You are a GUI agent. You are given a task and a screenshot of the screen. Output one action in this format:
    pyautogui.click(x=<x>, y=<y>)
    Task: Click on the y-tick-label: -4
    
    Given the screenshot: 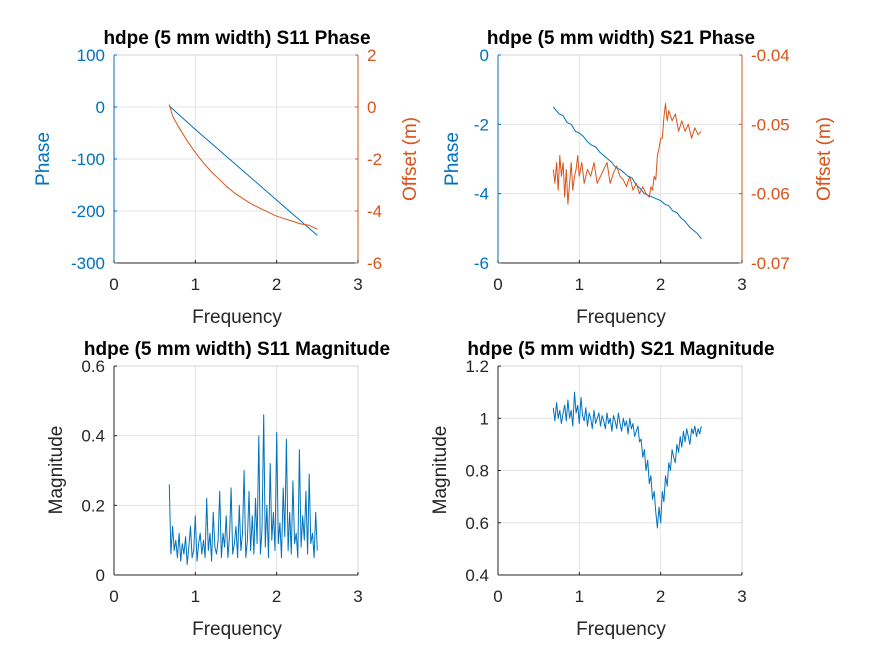 What is the action you would take?
    pyautogui.click(x=481, y=194)
    